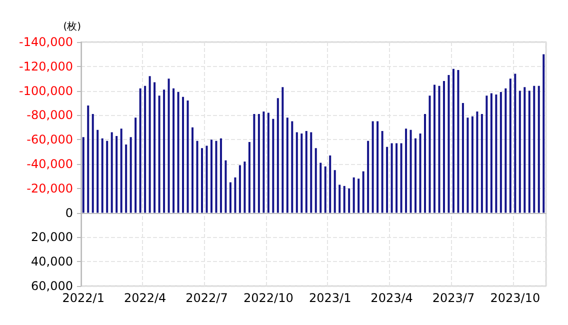 This screenshot has width=568, height=325. I want to click on y-tick-label: -140,000, so click(46, 42).